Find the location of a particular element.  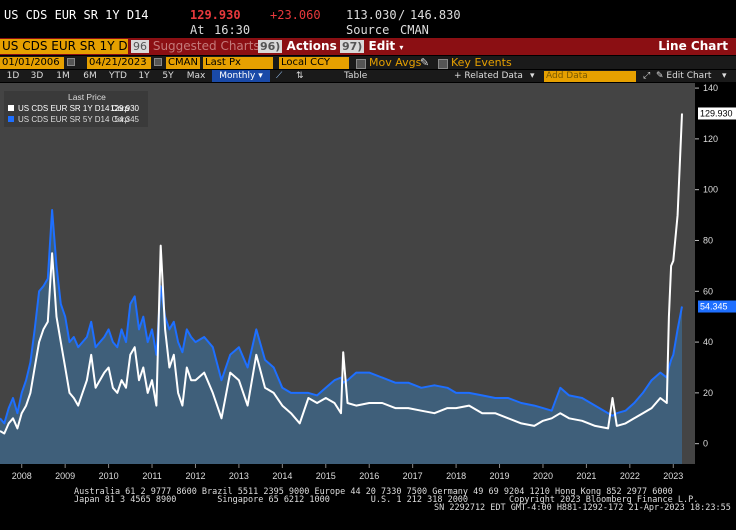

key-events-checkbox is located at coordinates (443, 64).